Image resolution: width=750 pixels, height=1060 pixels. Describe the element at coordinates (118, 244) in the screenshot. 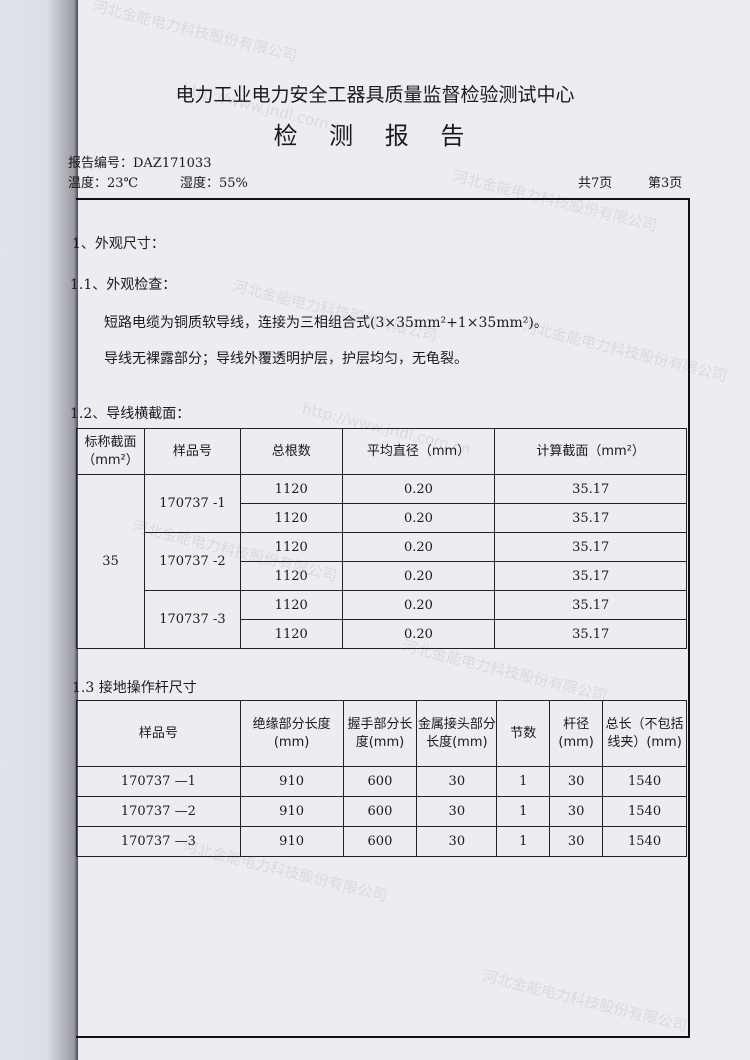

I see `section-heading: 1、外观尺寸：` at that location.